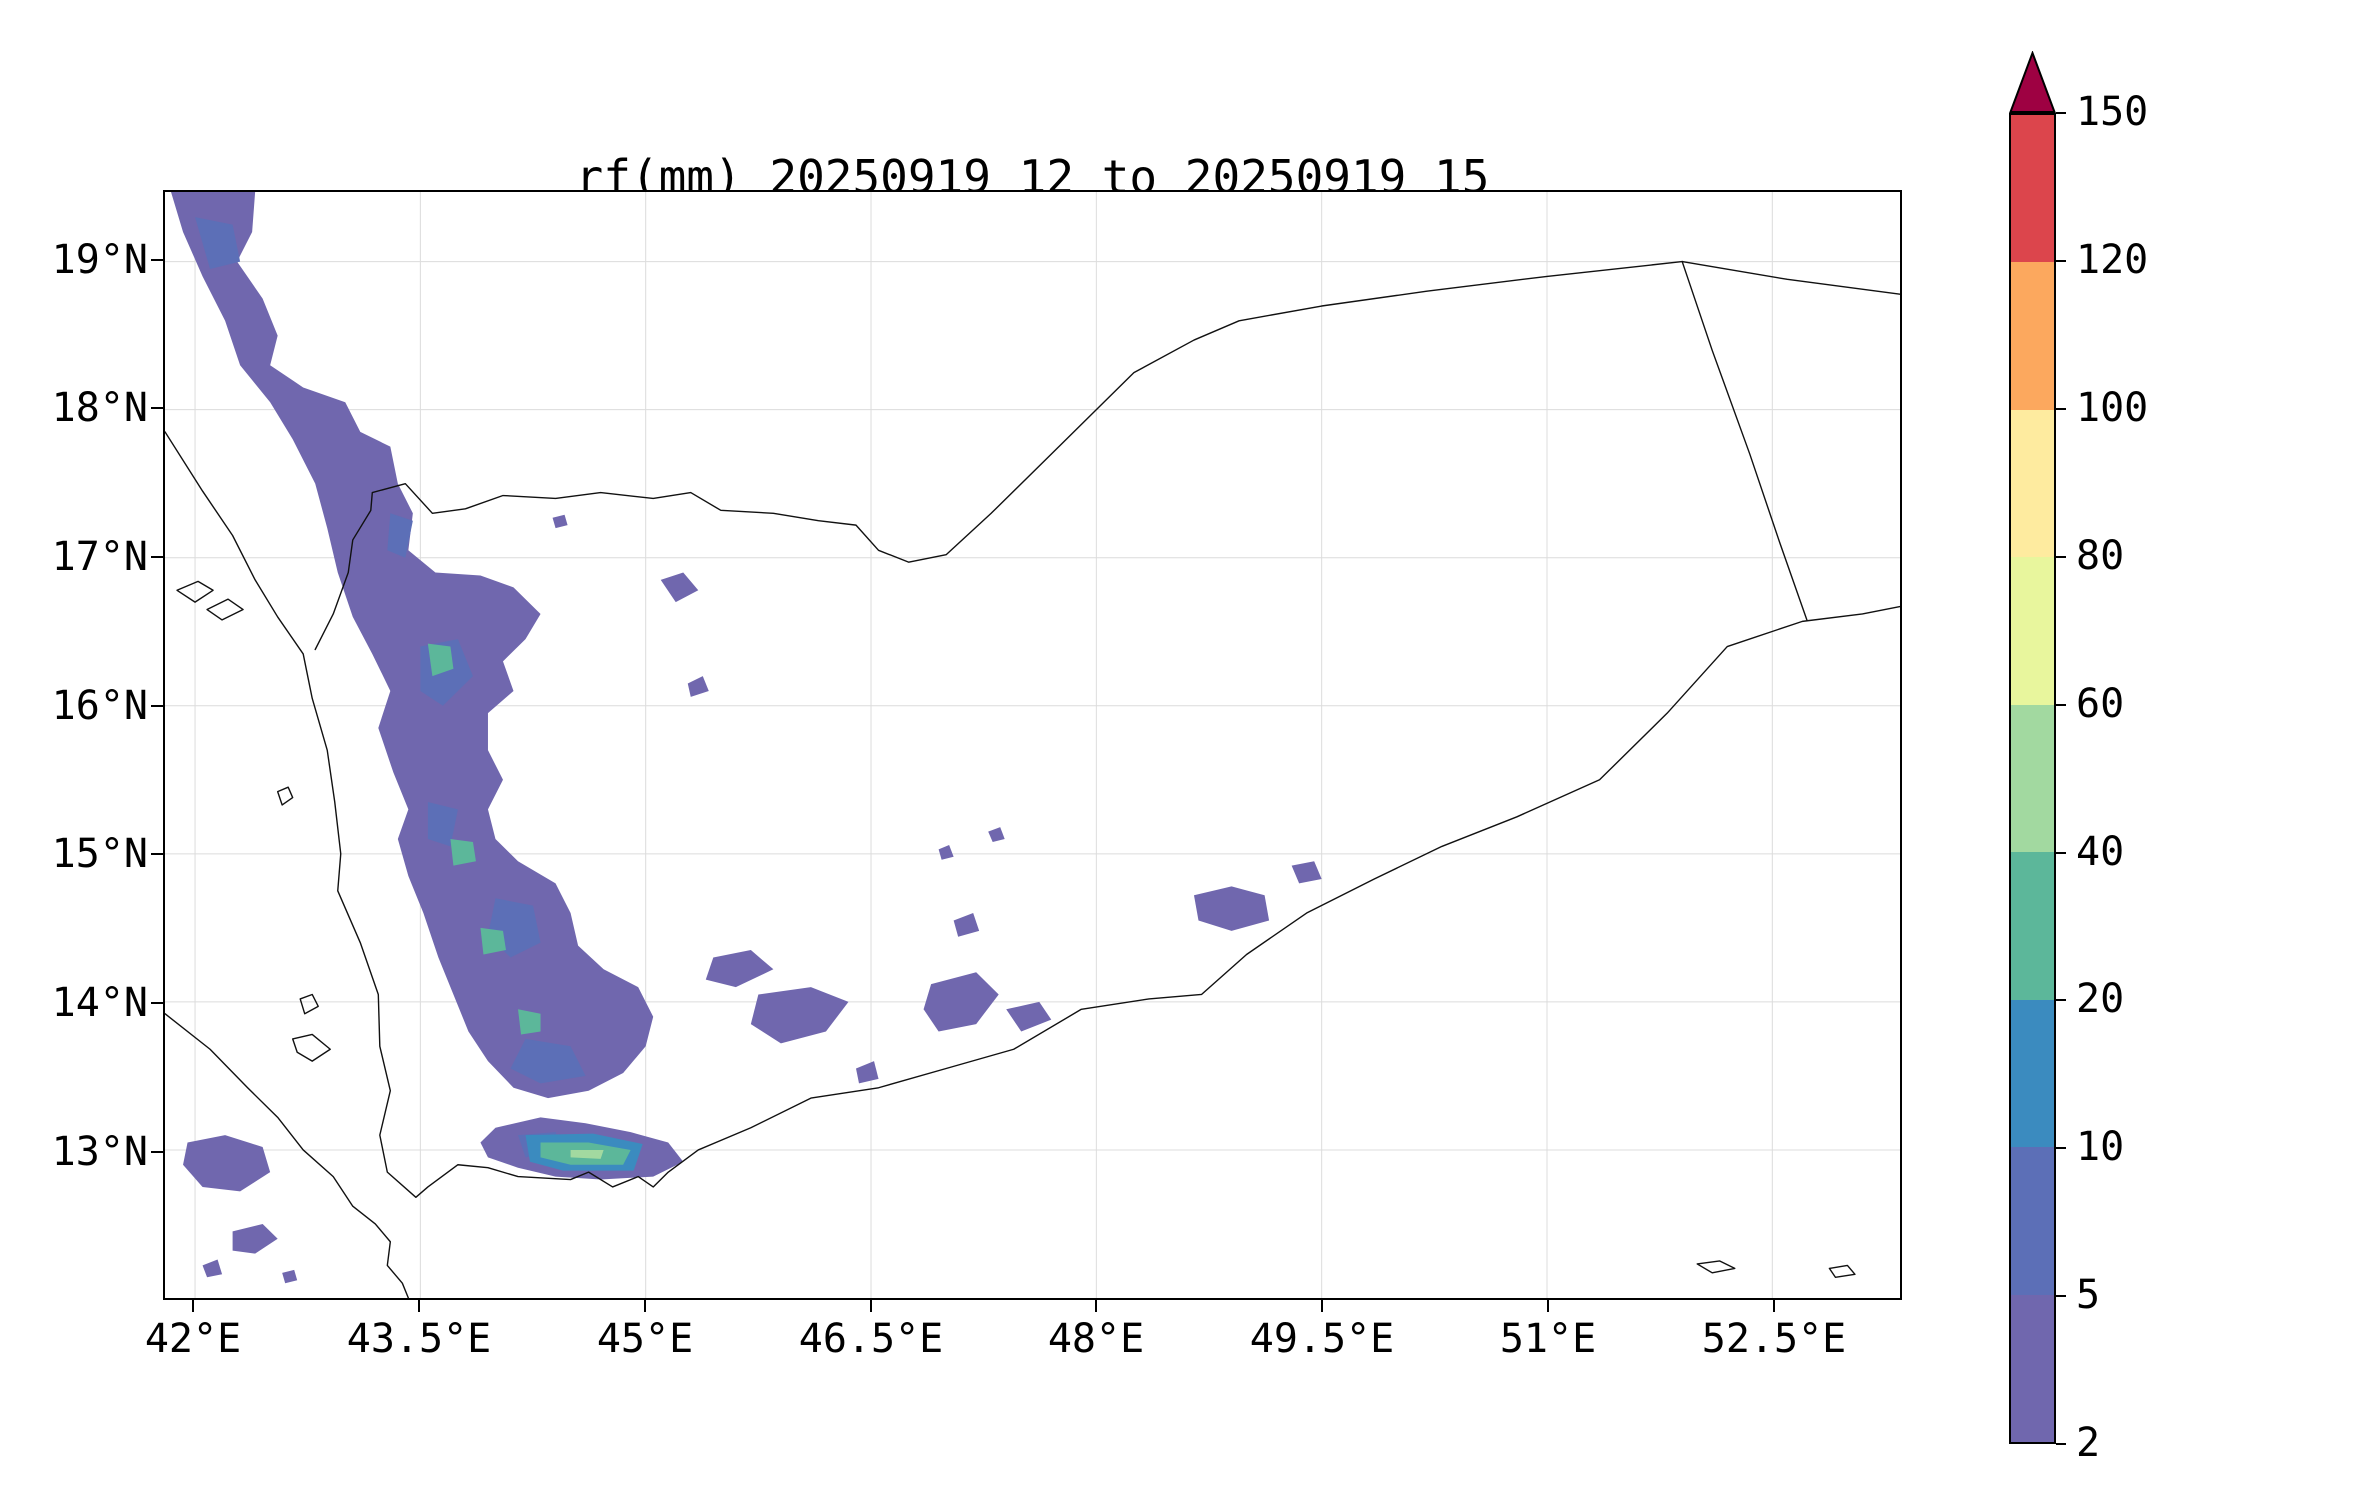 This screenshot has width=2371, height=1500. What do you see at coordinates (2088, 1443) in the screenshot?
I see `colorbar-tick-label: 2` at bounding box center [2088, 1443].